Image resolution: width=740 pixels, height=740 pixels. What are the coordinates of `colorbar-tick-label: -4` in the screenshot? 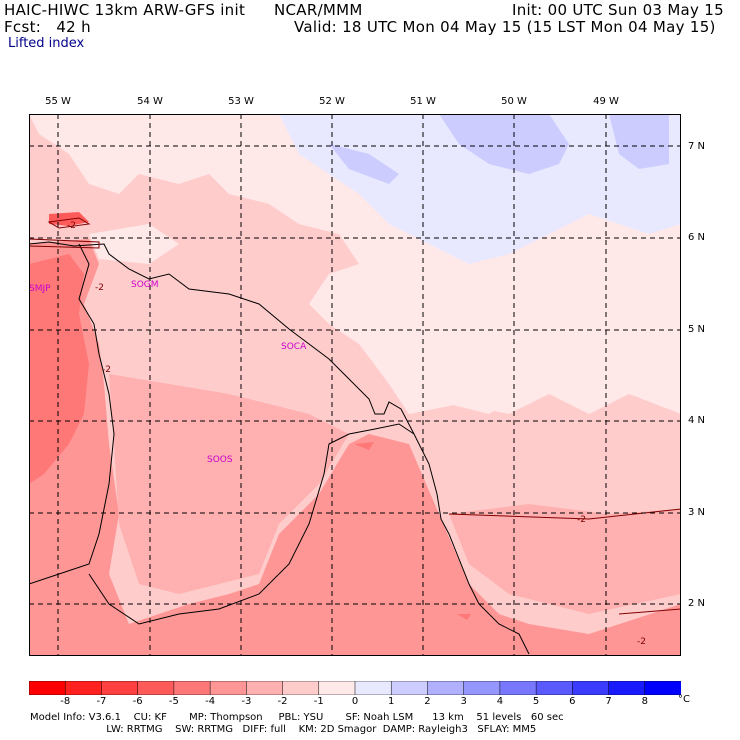 It's located at (210, 701).